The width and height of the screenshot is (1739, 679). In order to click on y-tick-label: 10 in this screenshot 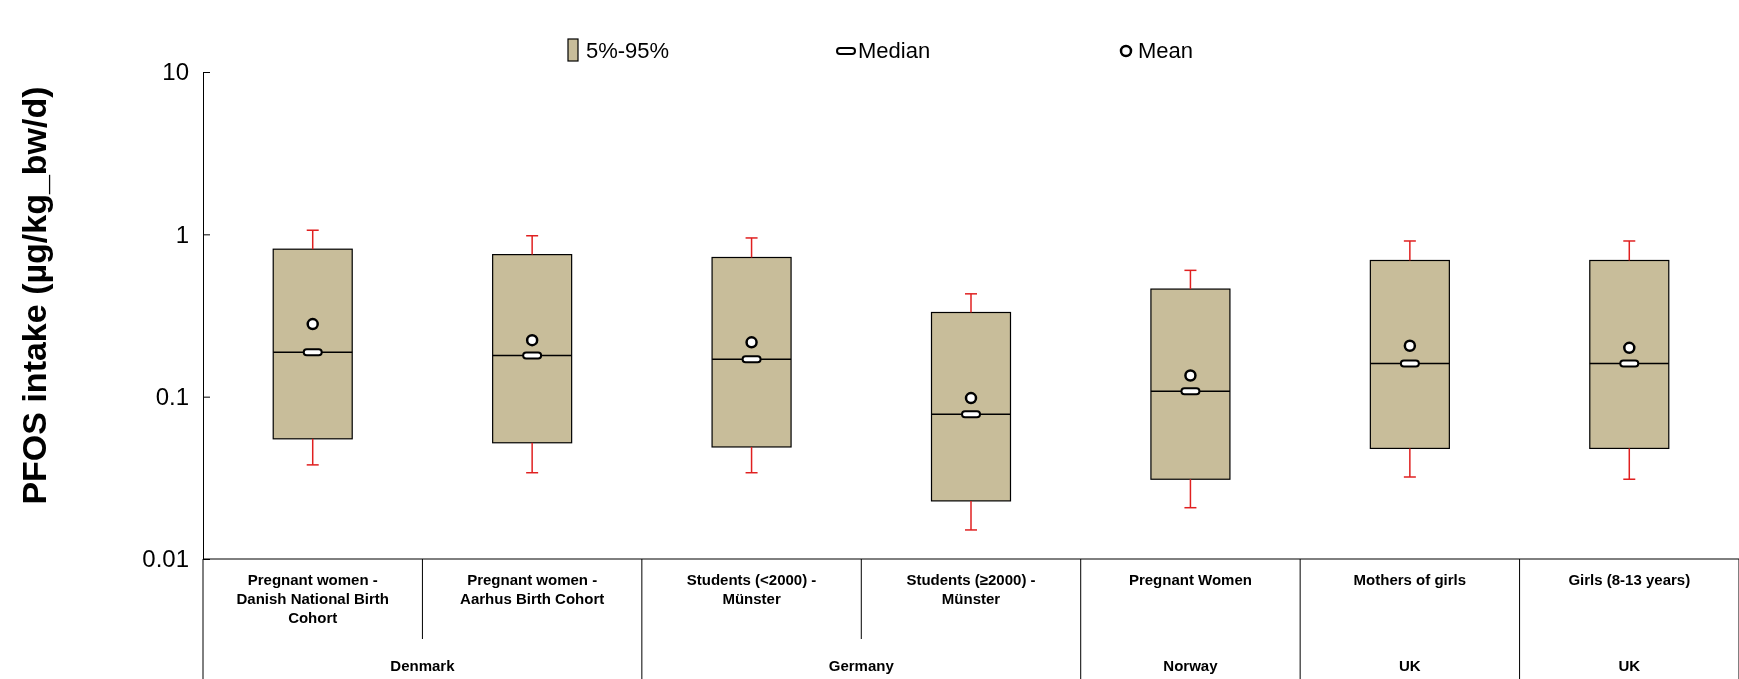, I will do `click(175, 72)`.